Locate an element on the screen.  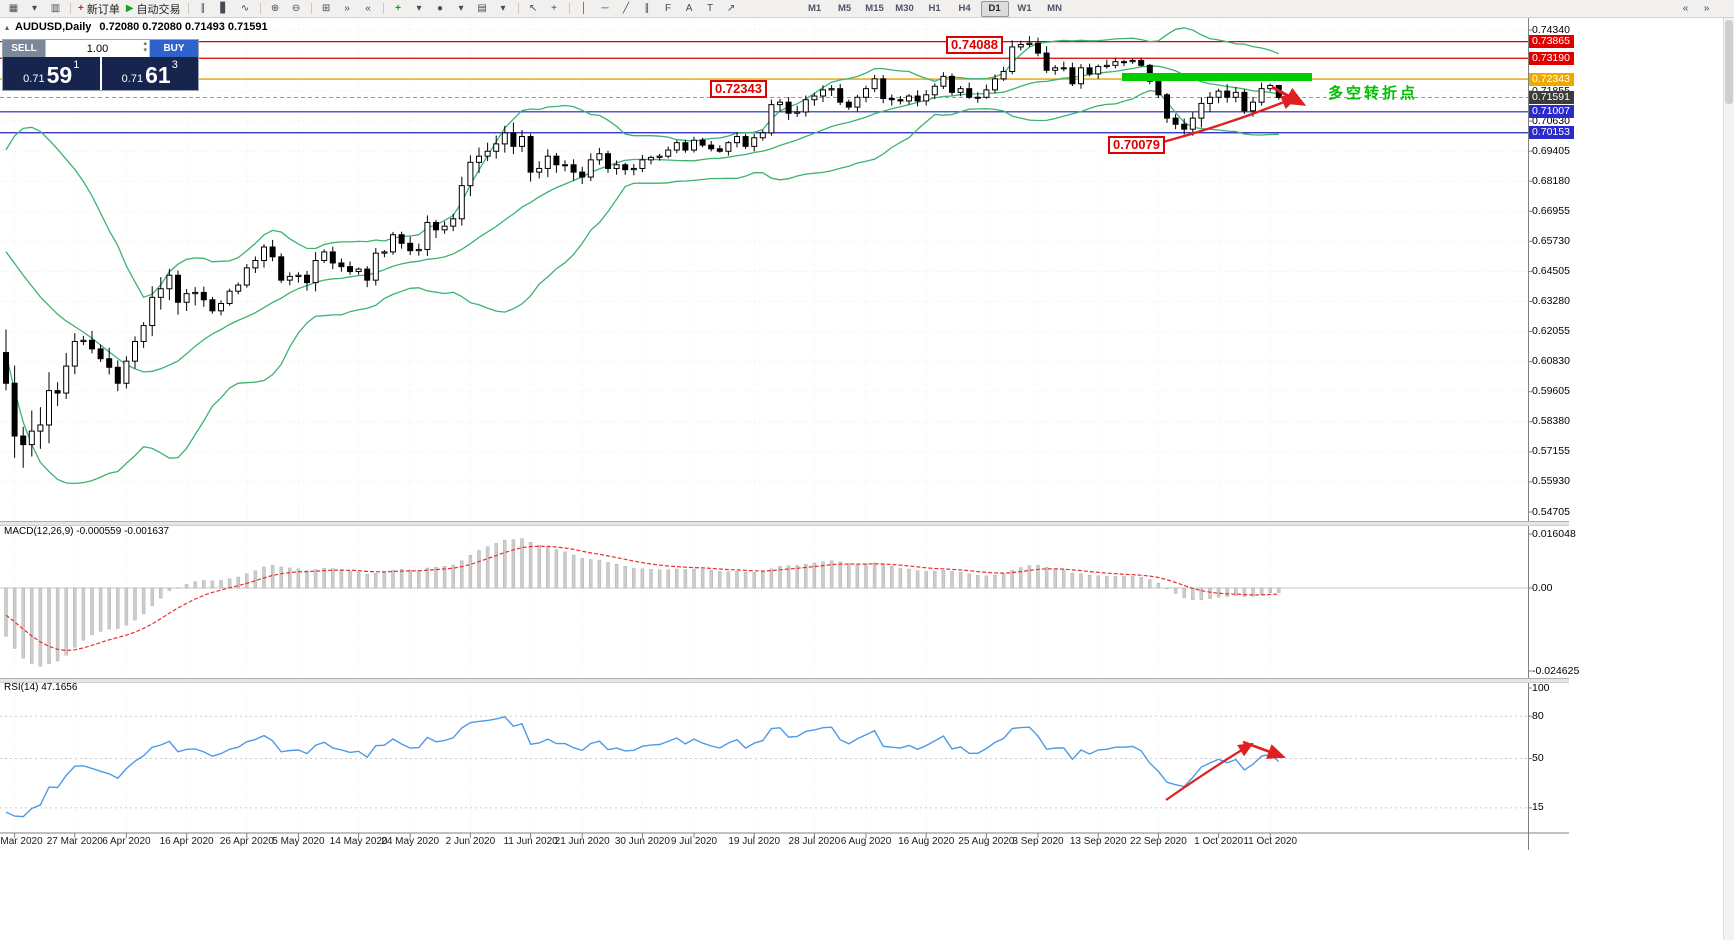
arrows-icon: ↗ is located at coordinates (731, 8).